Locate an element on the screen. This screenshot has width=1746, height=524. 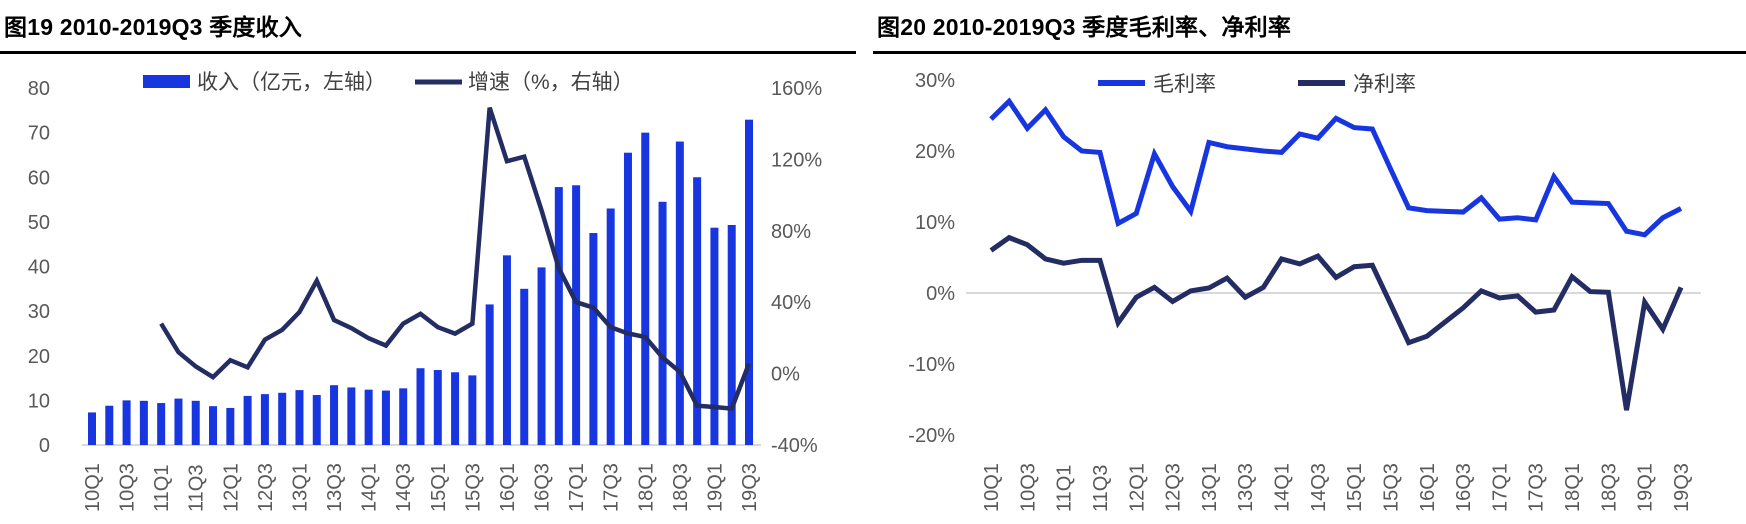
right-axis-tick-label: 120% is located at coordinates (796, 160).